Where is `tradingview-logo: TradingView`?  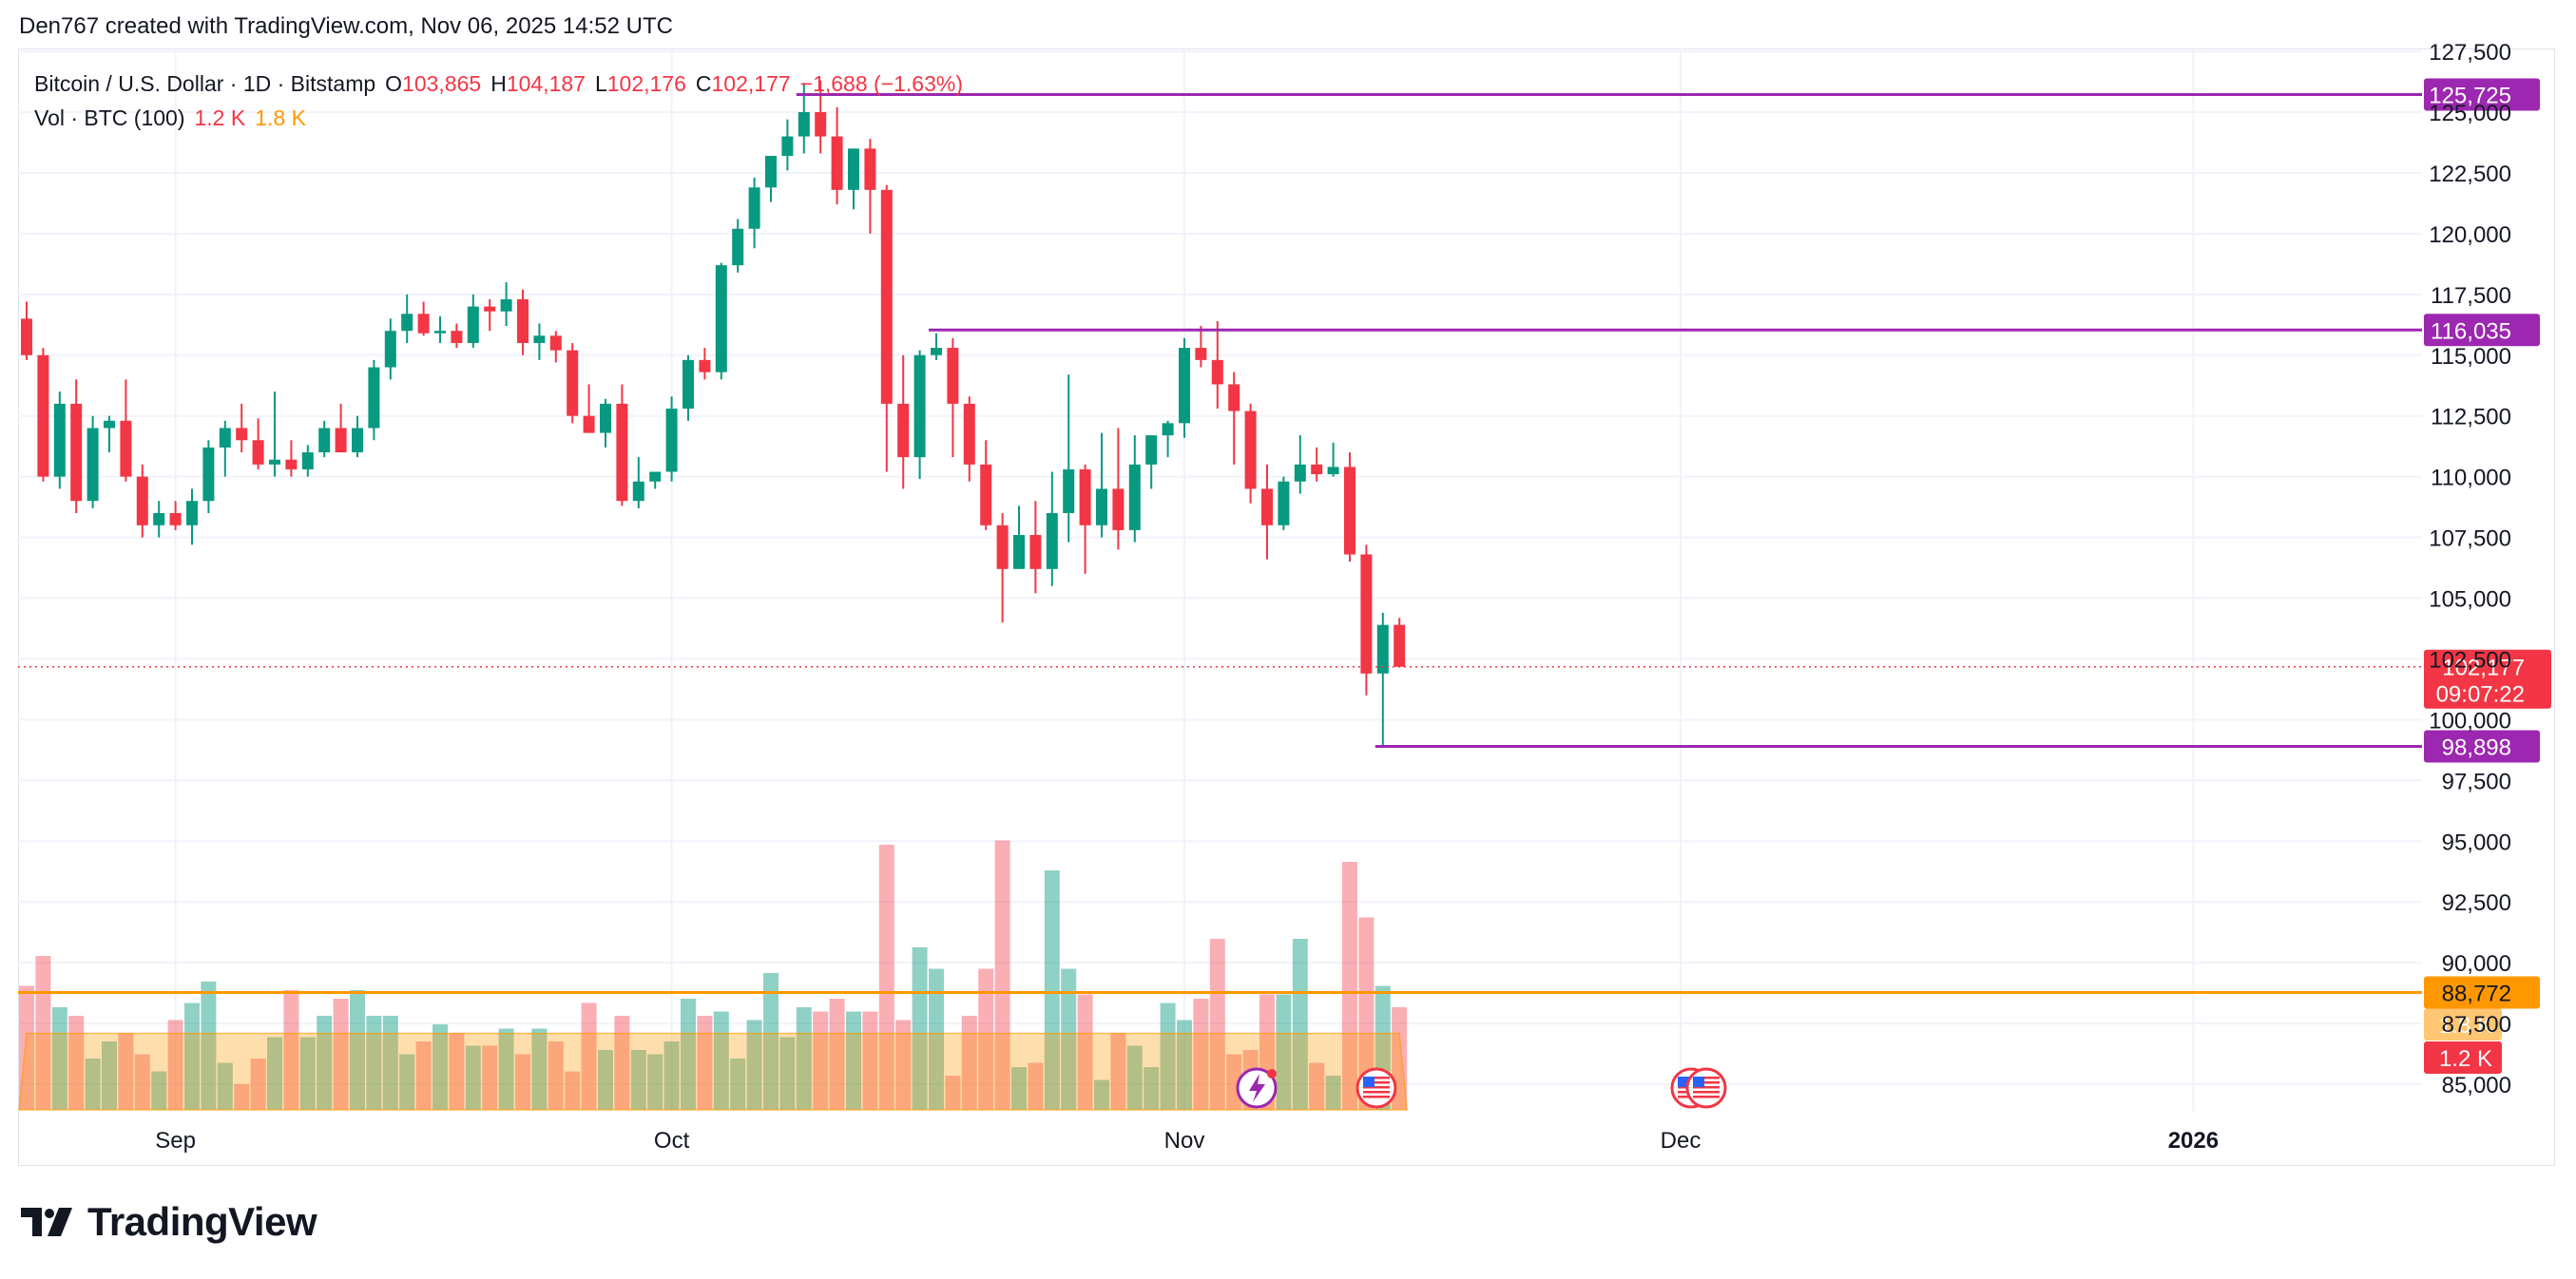 tradingview-logo: TradingView is located at coordinates (169, 1222).